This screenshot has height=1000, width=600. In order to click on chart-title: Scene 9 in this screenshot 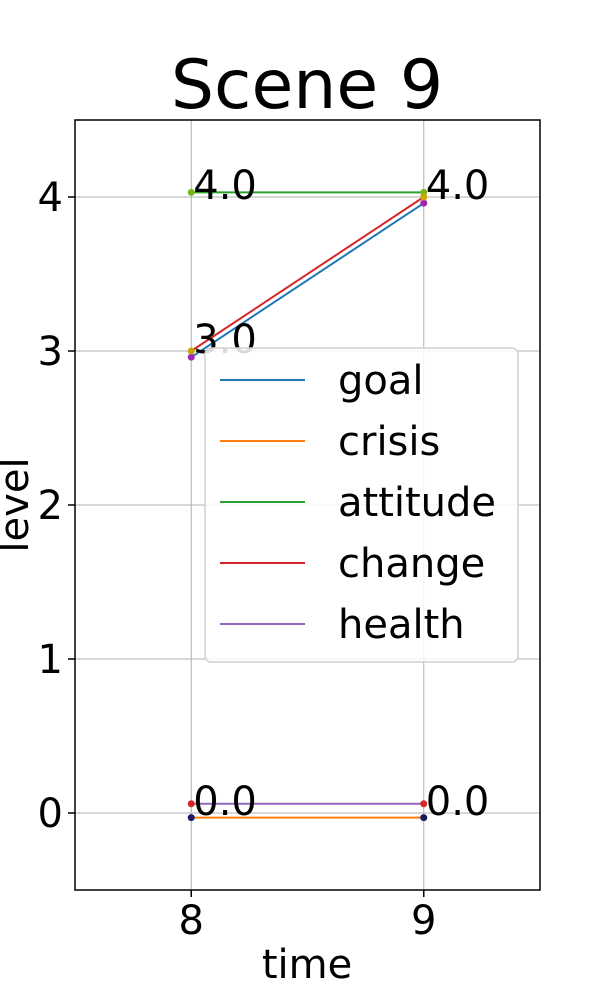, I will do `click(307, 85)`.